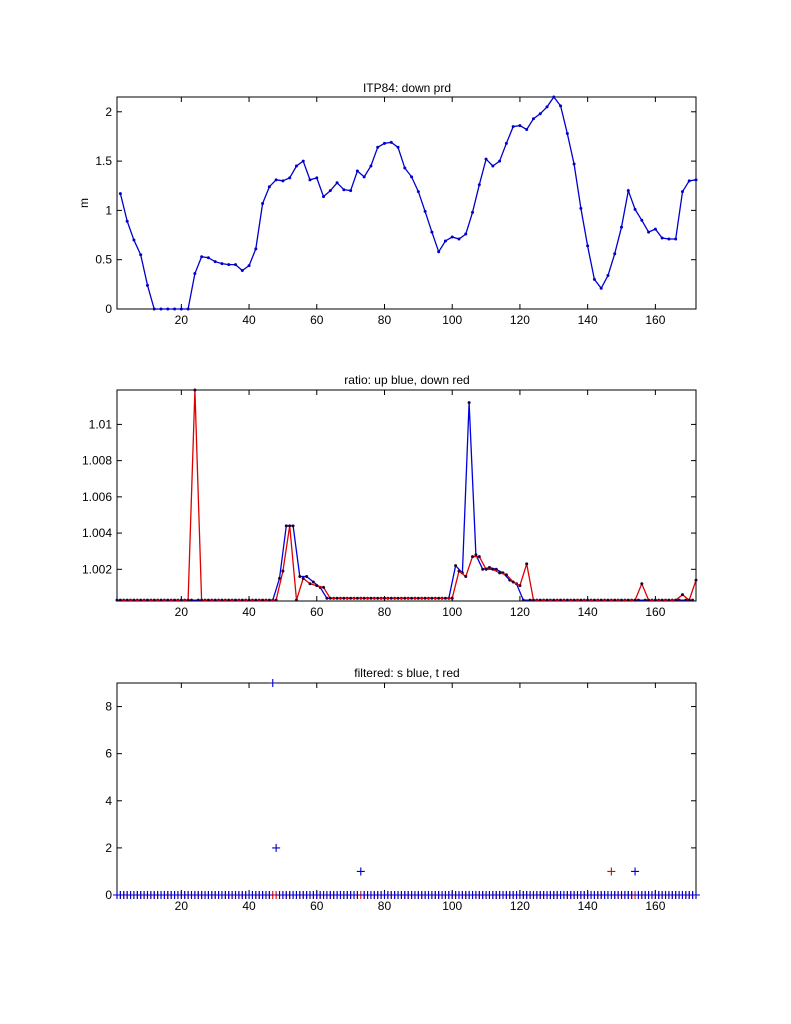 The image size is (791, 1024). What do you see at coordinates (452, 906) in the screenshot?
I see `x-tick-label: 100` at bounding box center [452, 906].